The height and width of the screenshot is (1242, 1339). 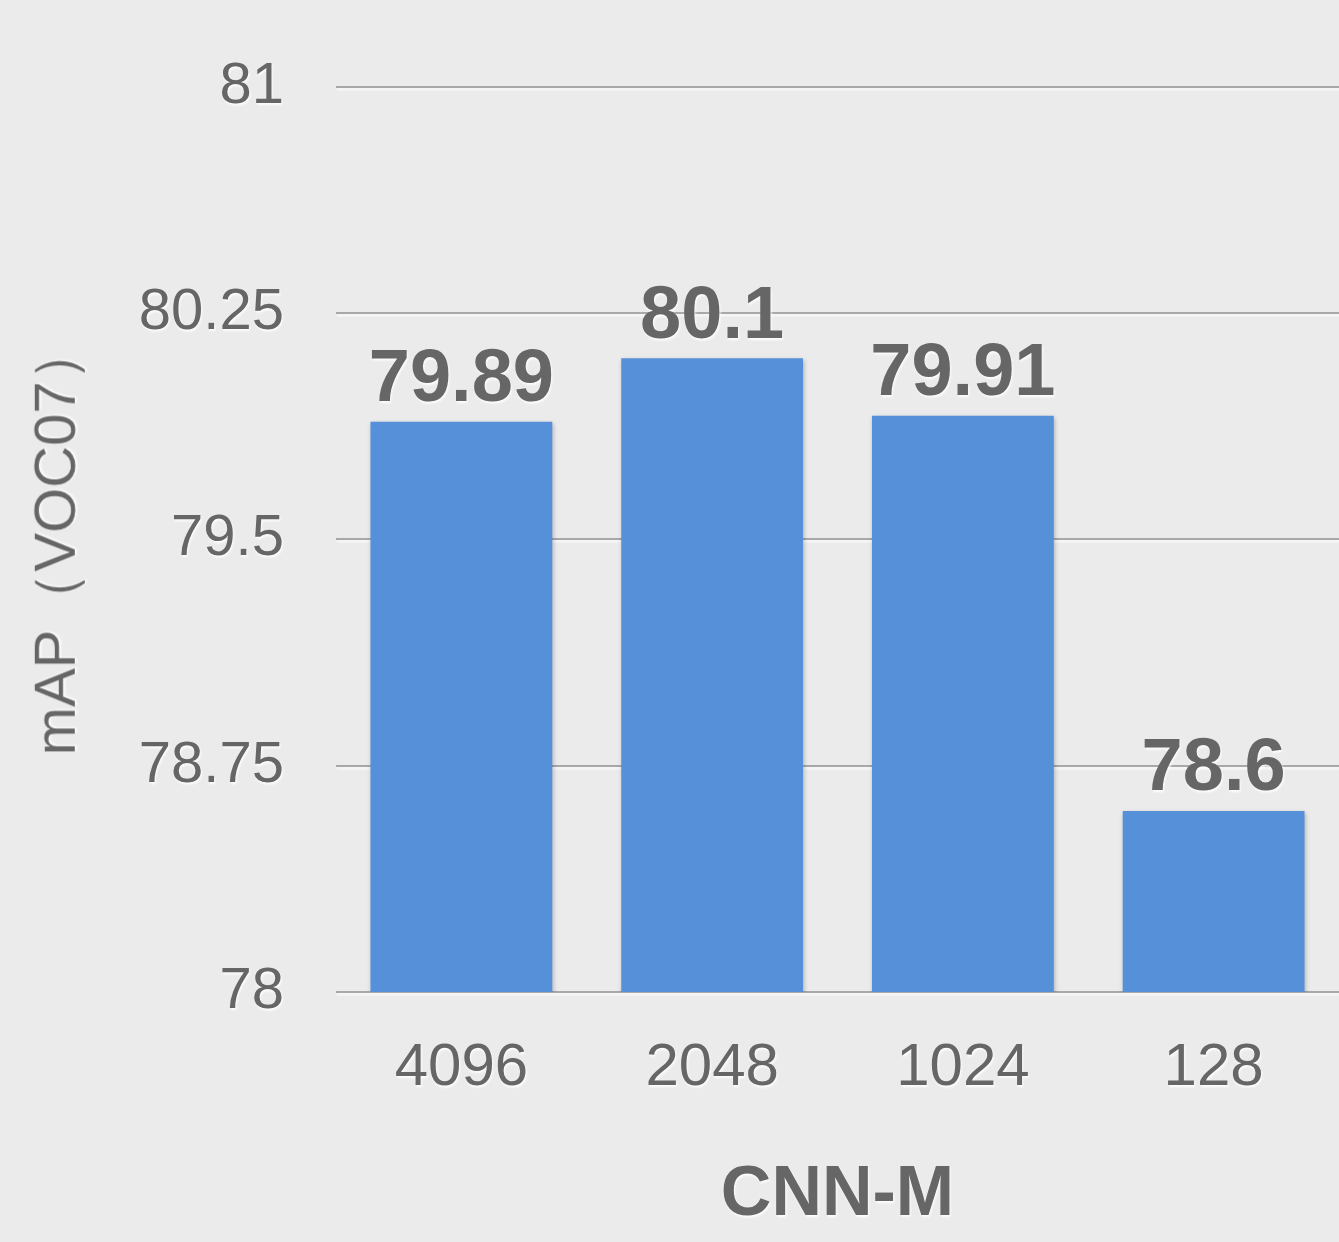 I want to click on x-tick-label: 4096, so click(x=461, y=1064).